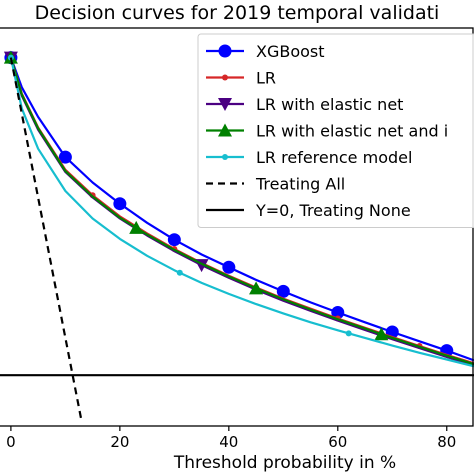 The height and width of the screenshot is (474, 474). What do you see at coordinates (266, 78) in the screenshot?
I see `legend-label-1: LR` at bounding box center [266, 78].